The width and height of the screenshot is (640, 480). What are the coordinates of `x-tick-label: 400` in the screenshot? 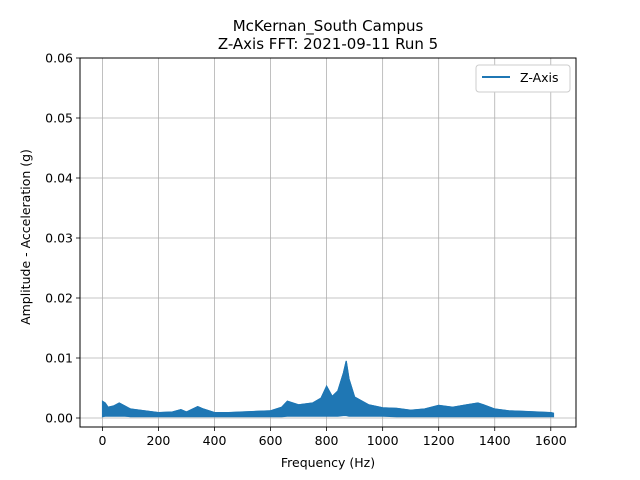 It's located at (215, 440).